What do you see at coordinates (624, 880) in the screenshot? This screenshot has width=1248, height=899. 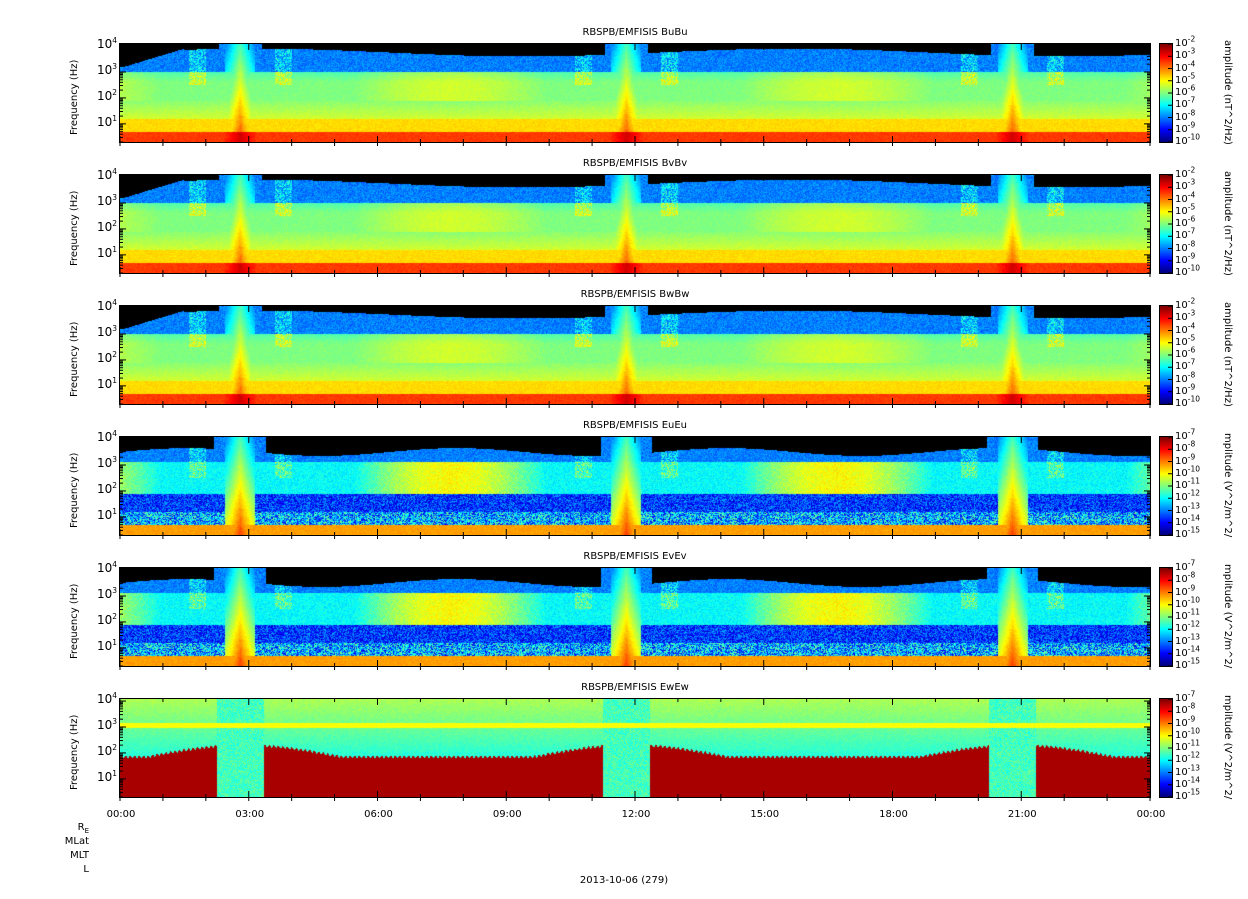 I see `date-label: 2013-10-06 (279)` at bounding box center [624, 880].